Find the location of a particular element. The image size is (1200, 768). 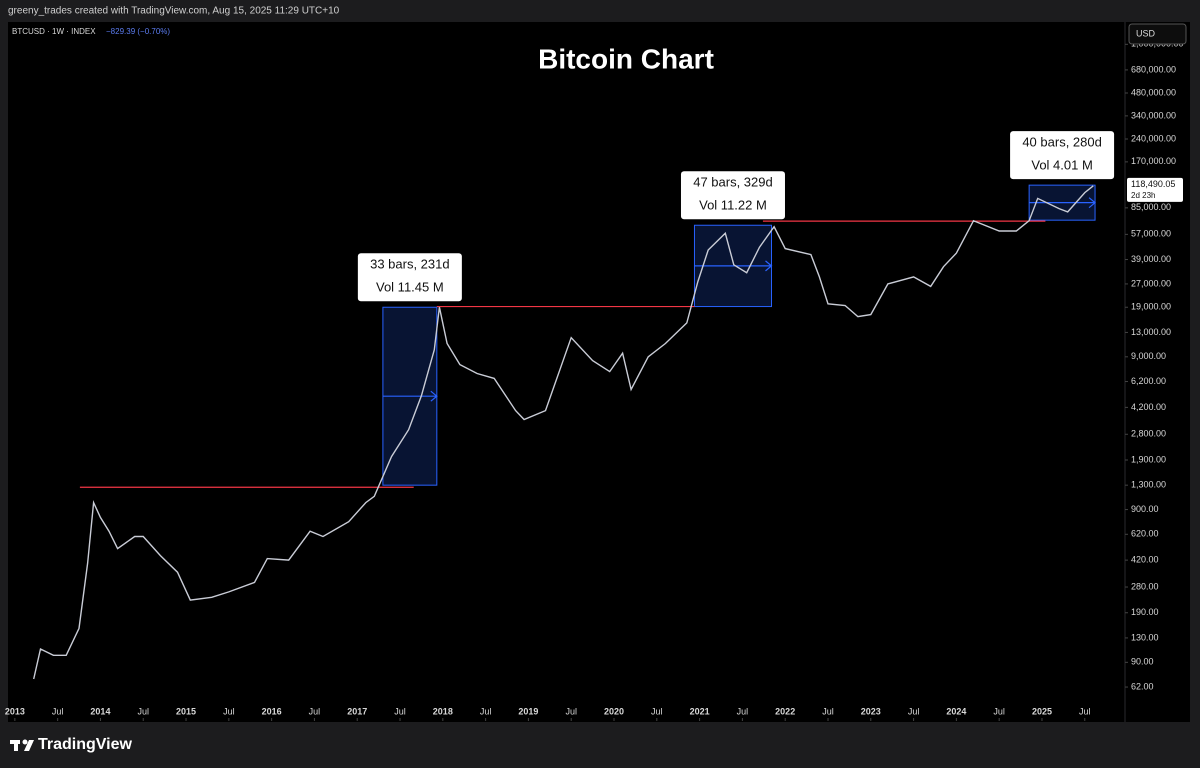

range-label: Vol 11.22 M is located at coordinates (733, 205).